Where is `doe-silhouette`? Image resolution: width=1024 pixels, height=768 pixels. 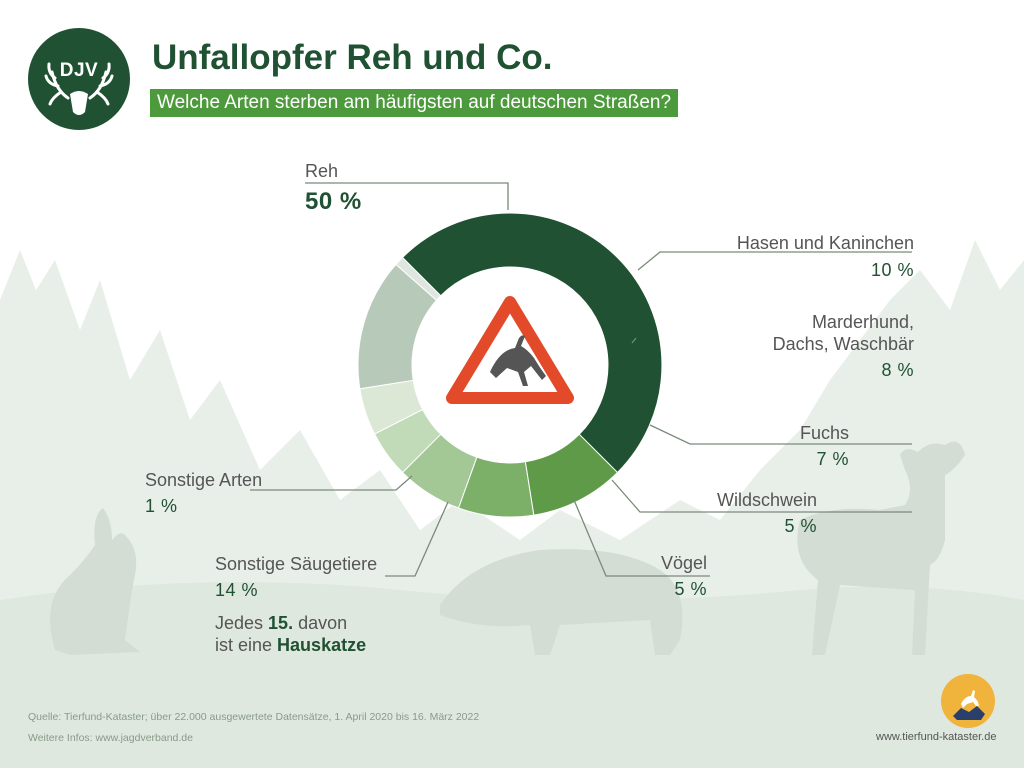
doe-silhouette is located at coordinates (881, 548).